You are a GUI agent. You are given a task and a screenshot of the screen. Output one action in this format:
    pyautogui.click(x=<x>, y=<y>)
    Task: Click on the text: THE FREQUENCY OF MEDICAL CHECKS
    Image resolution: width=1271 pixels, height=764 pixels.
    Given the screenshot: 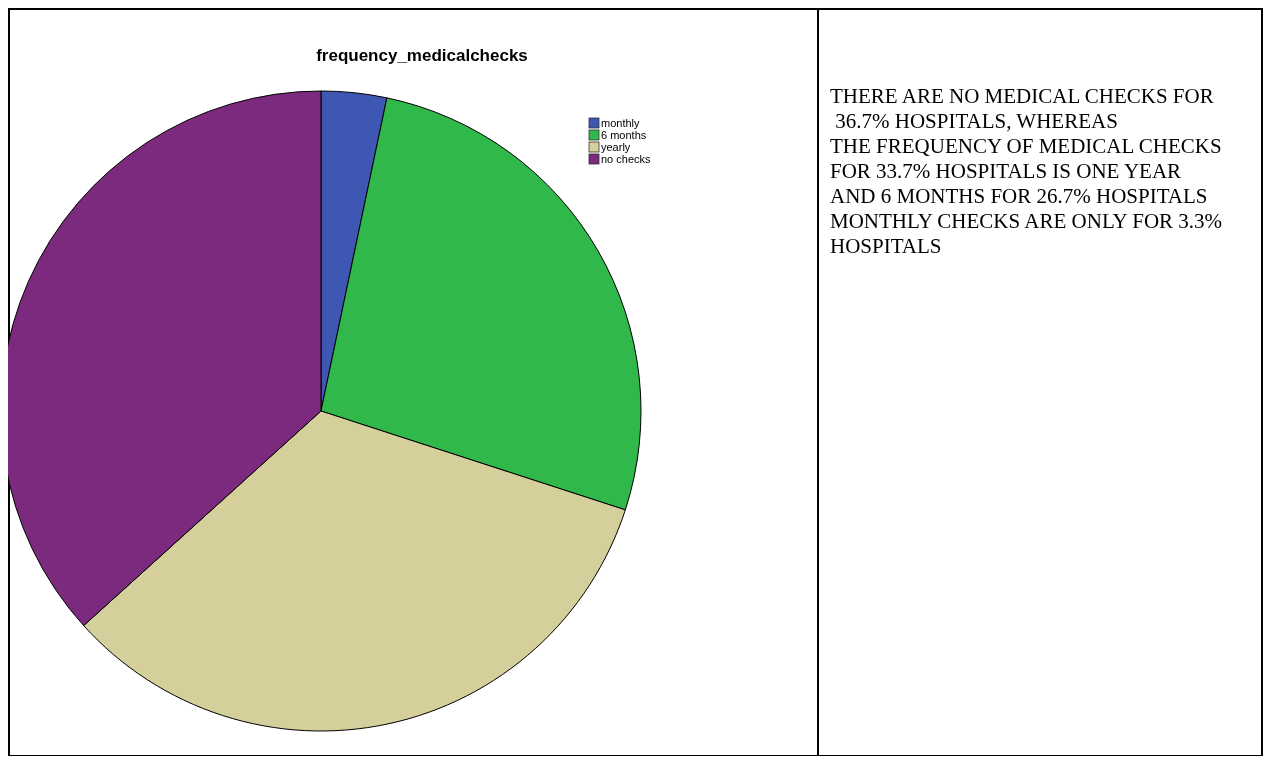 What is the action you would take?
    pyautogui.click(x=1026, y=146)
    